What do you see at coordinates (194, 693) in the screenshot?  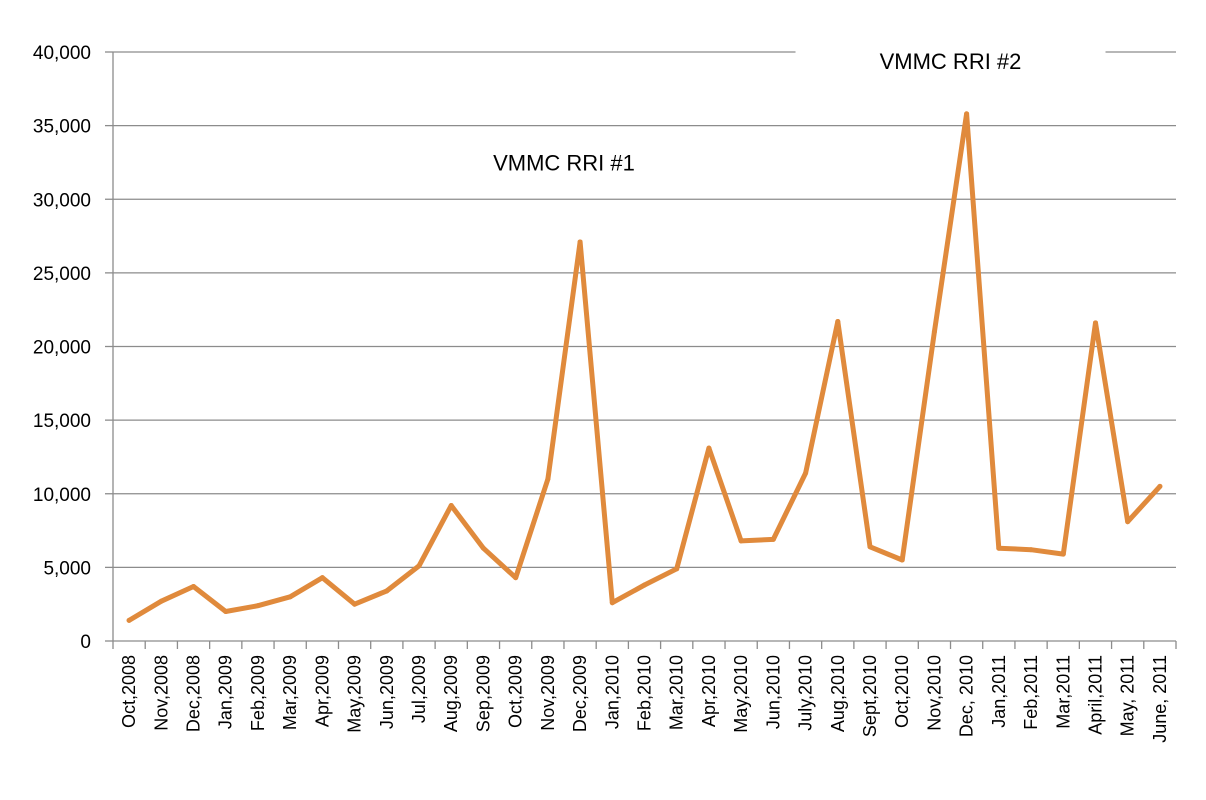 I see `x-tick-label: Dec,2008` at bounding box center [194, 693].